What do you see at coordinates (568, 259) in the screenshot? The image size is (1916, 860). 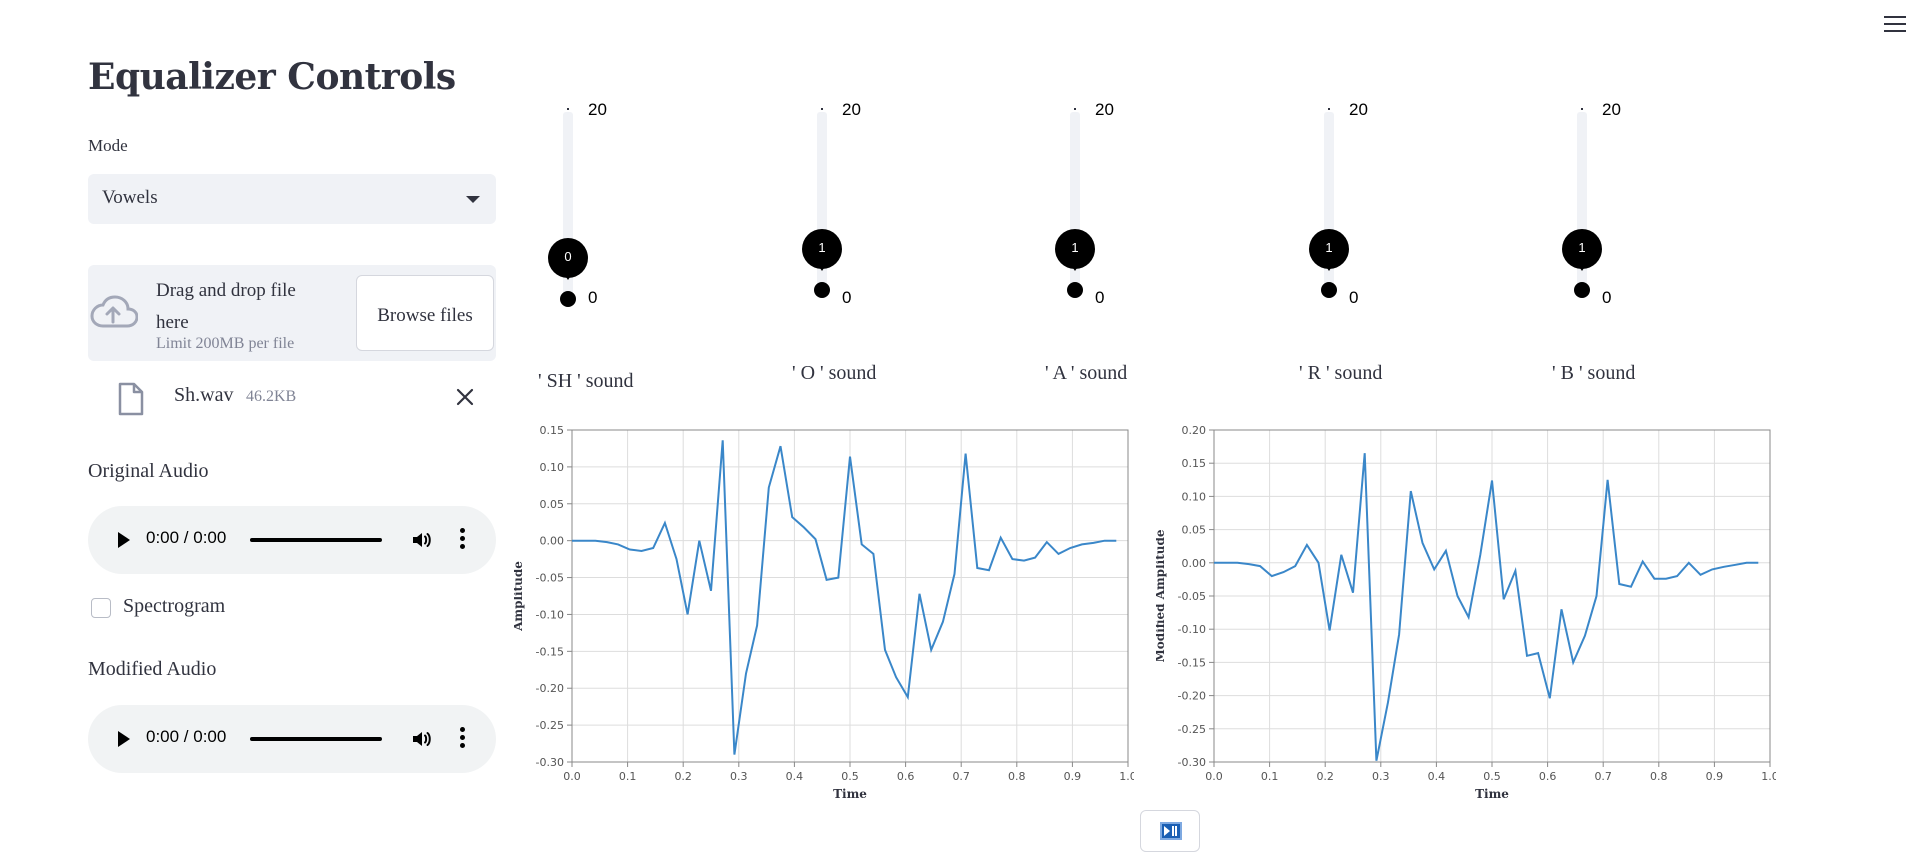 I see `slider-value-bubble: 0` at bounding box center [568, 259].